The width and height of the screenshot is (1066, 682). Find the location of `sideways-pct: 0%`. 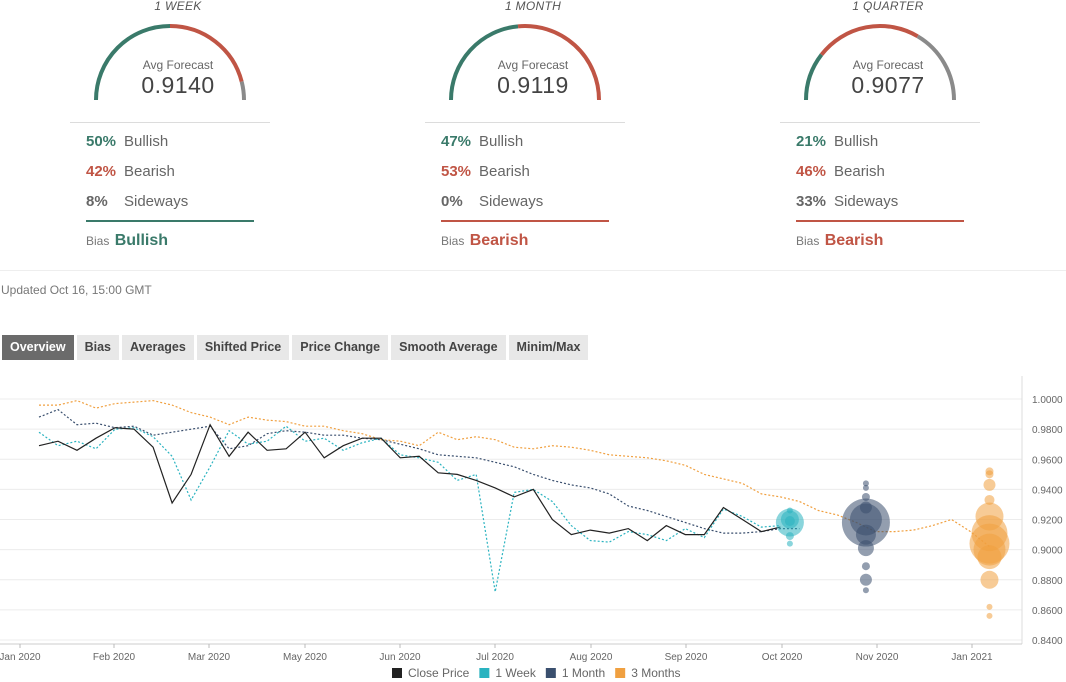

sideways-pct: 0% is located at coordinates (452, 201).